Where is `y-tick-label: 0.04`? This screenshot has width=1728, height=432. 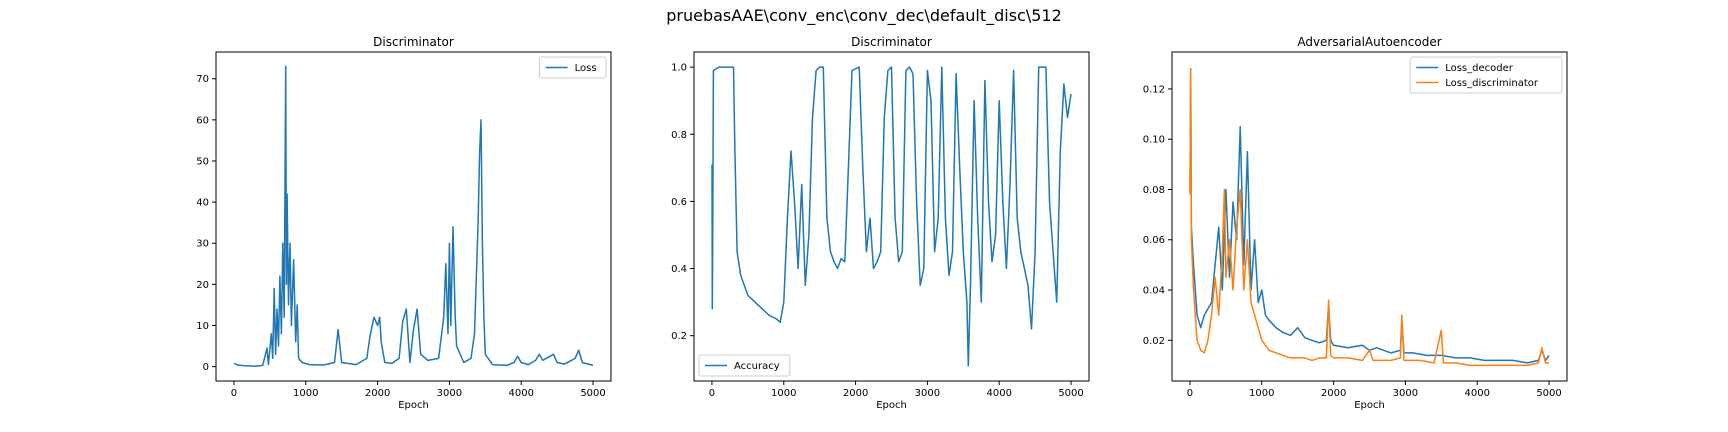 y-tick-label: 0.04 is located at coordinates (1154, 291).